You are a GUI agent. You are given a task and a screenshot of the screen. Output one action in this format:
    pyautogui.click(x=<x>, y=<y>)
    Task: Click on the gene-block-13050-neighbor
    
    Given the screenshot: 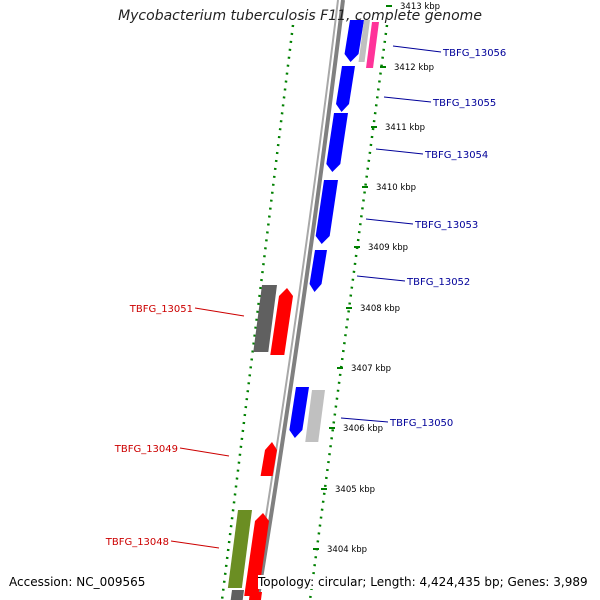 What is the action you would take?
    pyautogui.click(x=315, y=416)
    